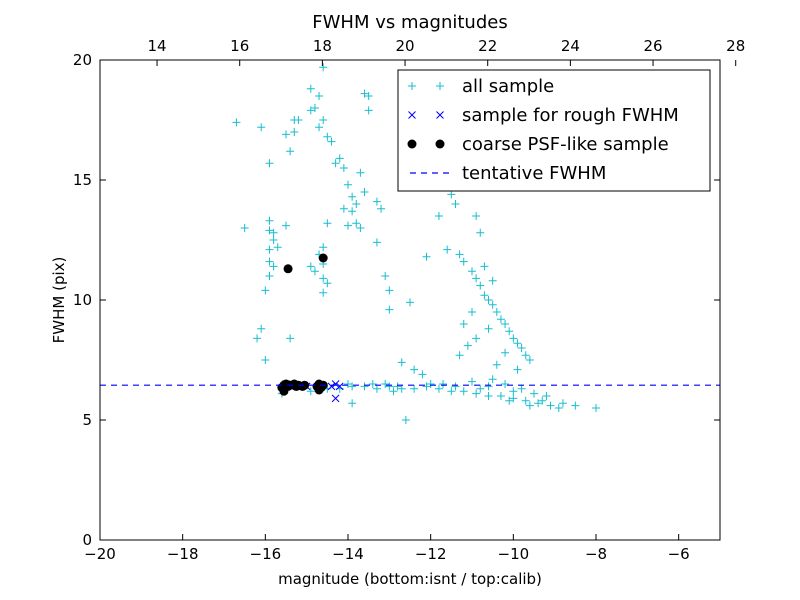  I want to click on x-tick-label: −18, so click(183, 554).